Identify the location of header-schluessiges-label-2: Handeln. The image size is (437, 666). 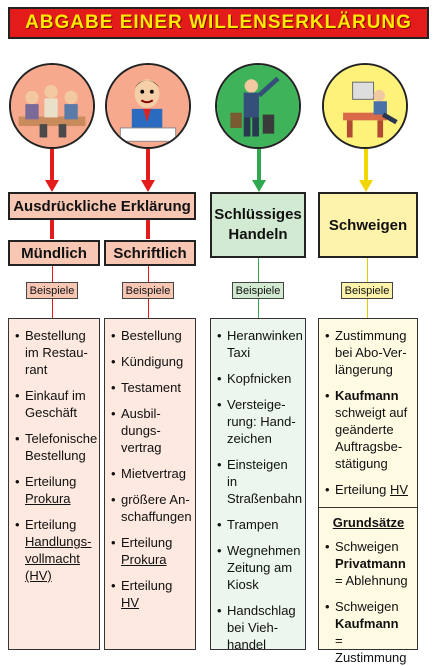
(258, 234).